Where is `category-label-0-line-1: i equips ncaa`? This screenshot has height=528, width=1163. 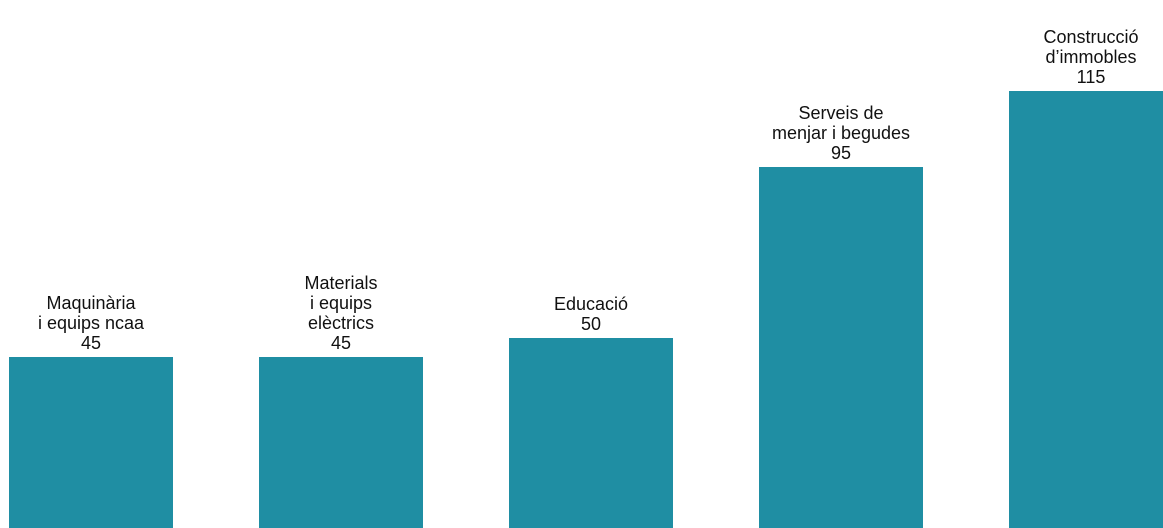
category-label-0-line-1: i equips ncaa is located at coordinates (91, 323).